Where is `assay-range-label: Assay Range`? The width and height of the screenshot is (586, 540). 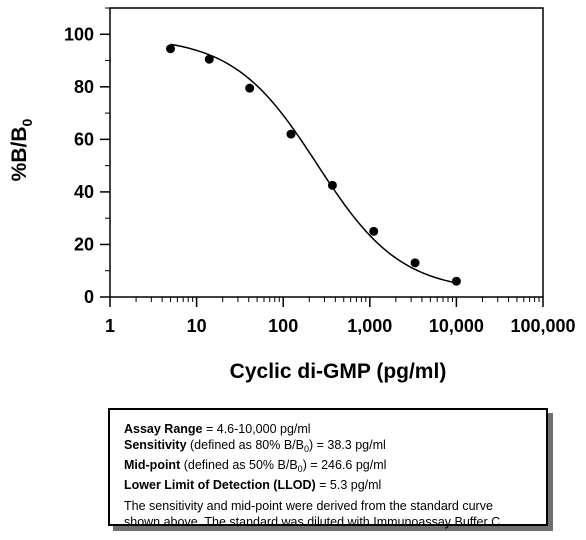 assay-range-label: Assay Range is located at coordinates (163, 429).